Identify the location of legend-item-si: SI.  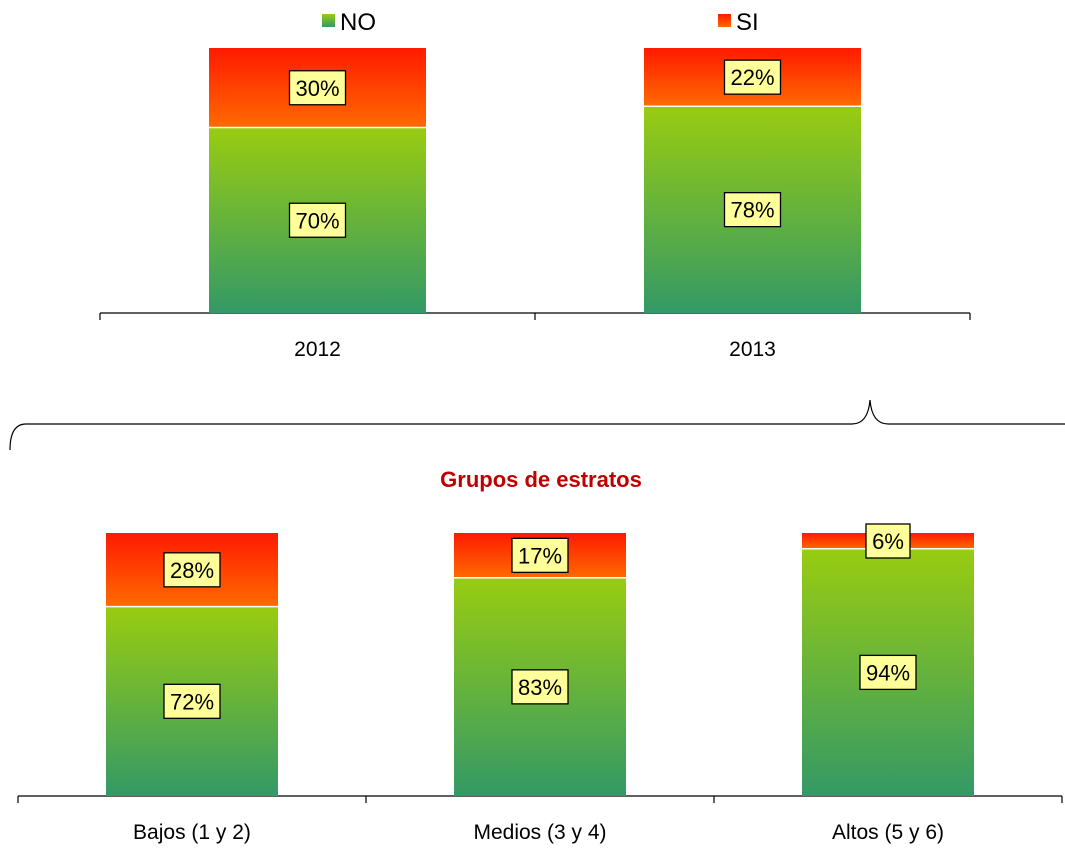
(738, 22).